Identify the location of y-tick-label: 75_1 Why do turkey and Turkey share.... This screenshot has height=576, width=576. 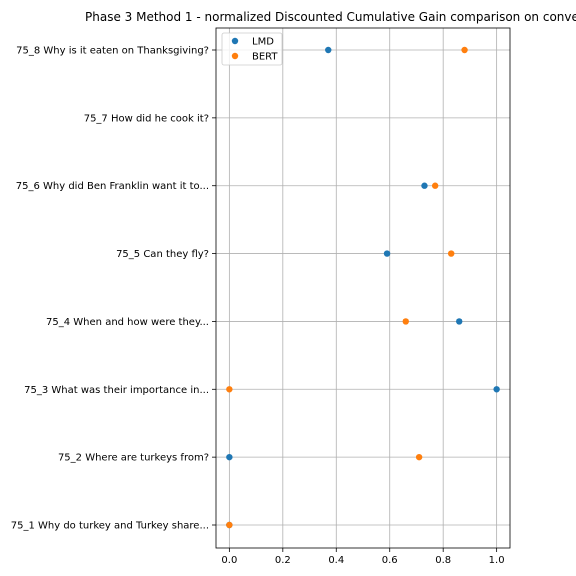
(110, 526).